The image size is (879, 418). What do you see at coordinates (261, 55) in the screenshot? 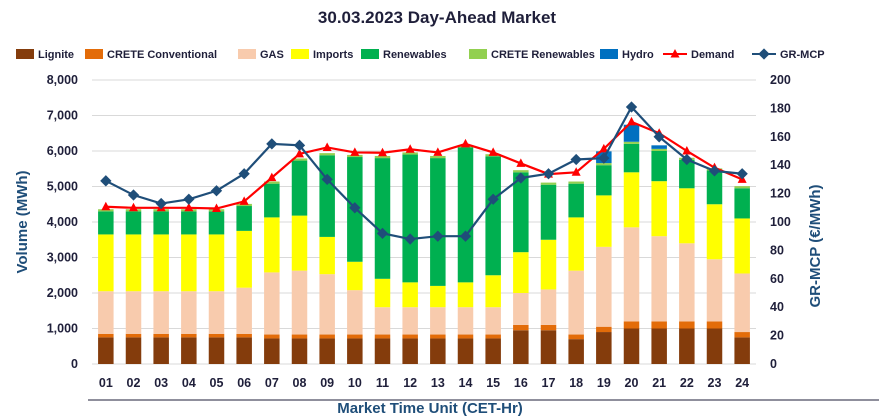
I see `legend-item-gas: GAS` at bounding box center [261, 55].